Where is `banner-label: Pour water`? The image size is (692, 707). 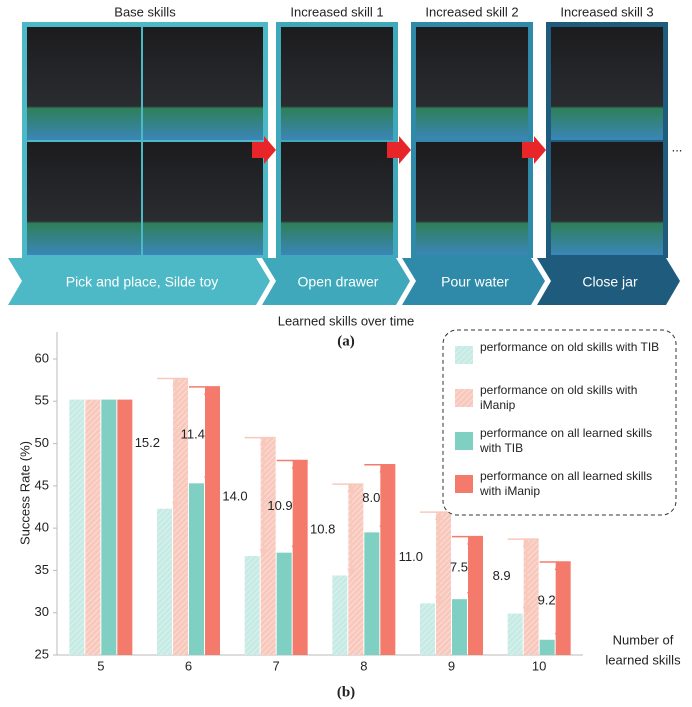
banner-label: Pour water is located at coordinates (475, 282).